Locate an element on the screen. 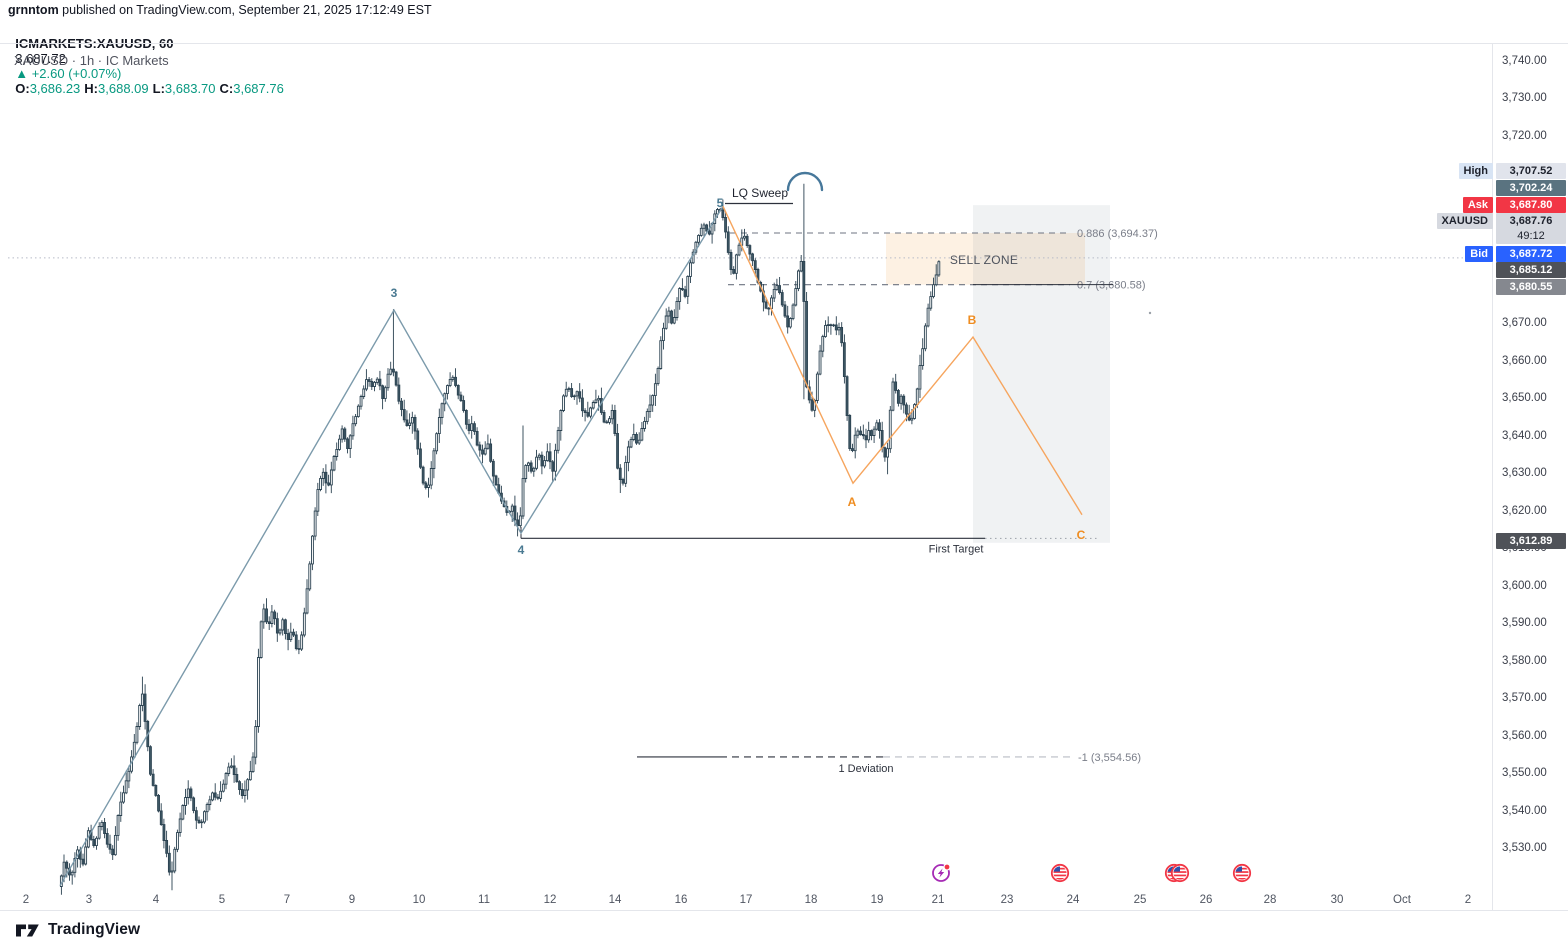 This screenshot has width=1568, height=952. price-tick: 3,620.00 is located at coordinates (1524, 510).